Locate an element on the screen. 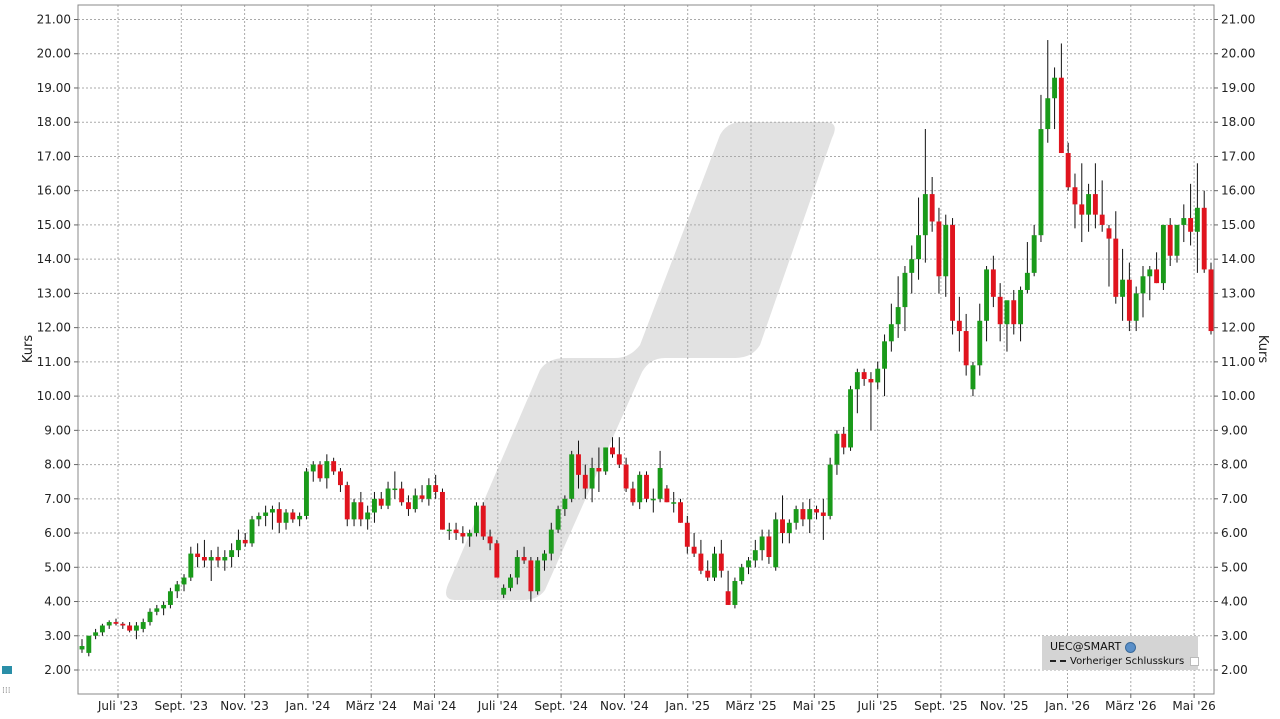  x-tick-label: Juli '24 is located at coordinates (497, 706).